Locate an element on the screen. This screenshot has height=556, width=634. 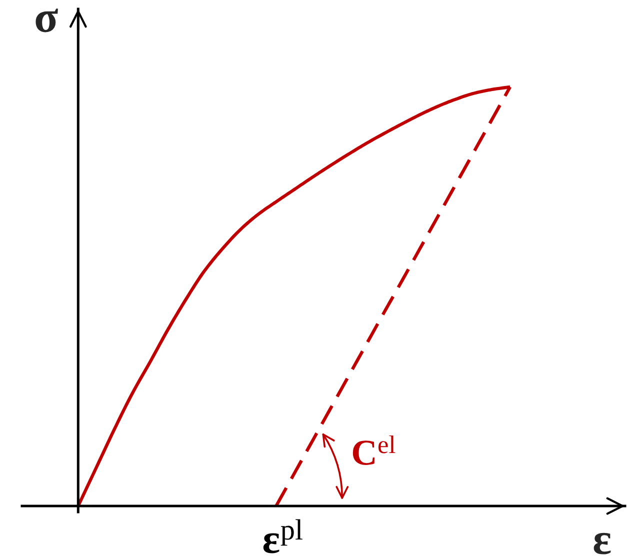
y-axis-title: σ is located at coordinates (47, 20).